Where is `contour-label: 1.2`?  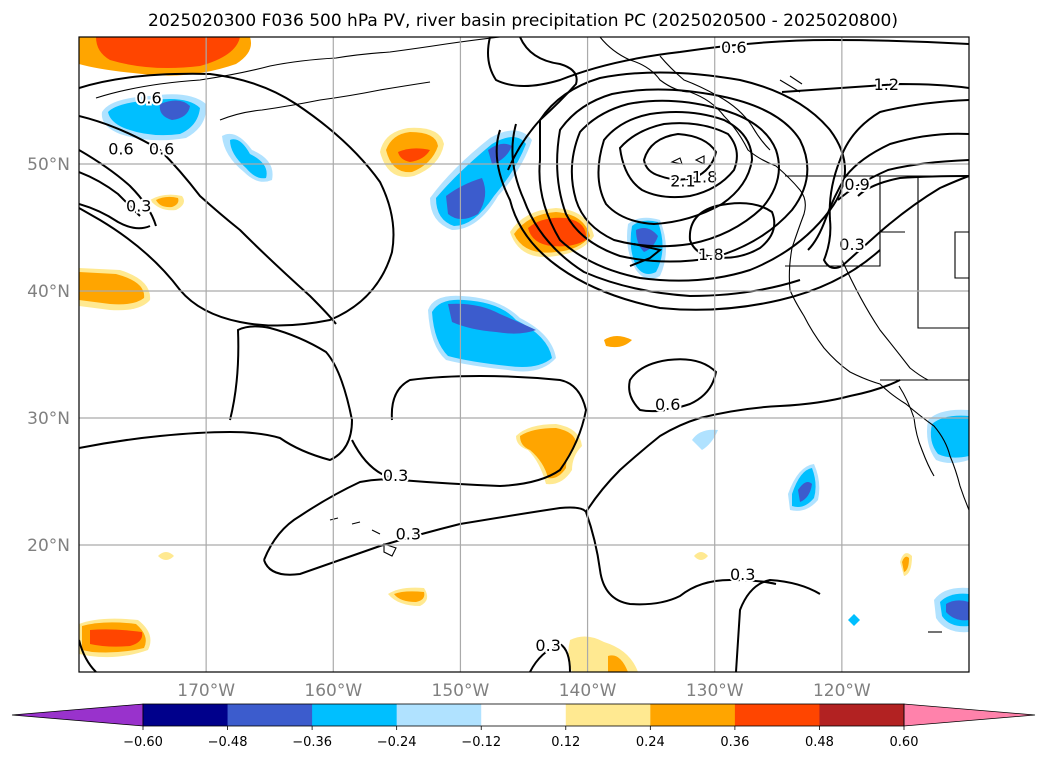
contour-label: 1.2 is located at coordinates (886, 84).